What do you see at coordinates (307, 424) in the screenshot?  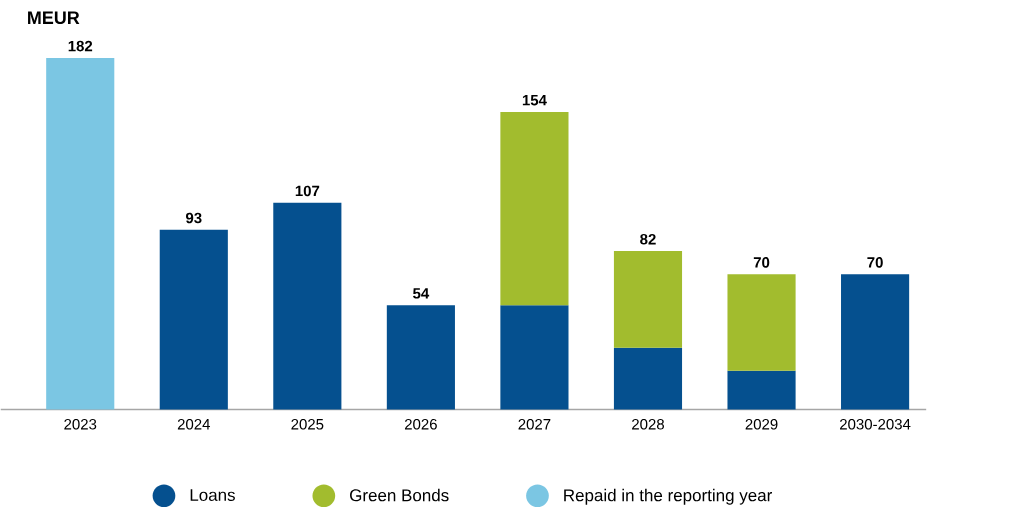 I see `x-tick-label: 2025` at bounding box center [307, 424].